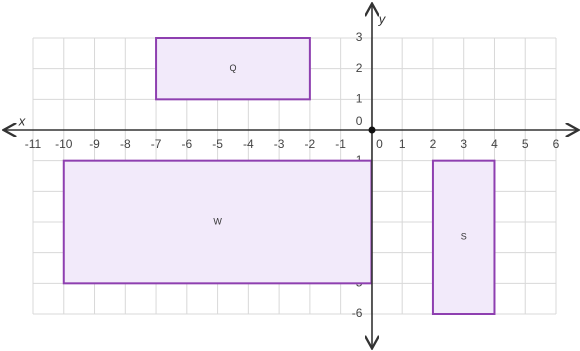 The image size is (580, 351). I want to click on x-tick-label: -1, so click(340, 144).